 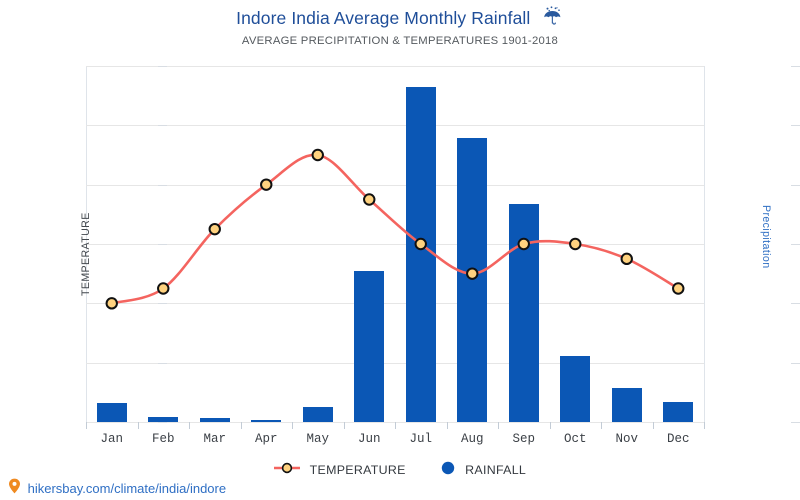 What do you see at coordinates (704, 244) in the screenshot?
I see `right-axis-line` at bounding box center [704, 244].